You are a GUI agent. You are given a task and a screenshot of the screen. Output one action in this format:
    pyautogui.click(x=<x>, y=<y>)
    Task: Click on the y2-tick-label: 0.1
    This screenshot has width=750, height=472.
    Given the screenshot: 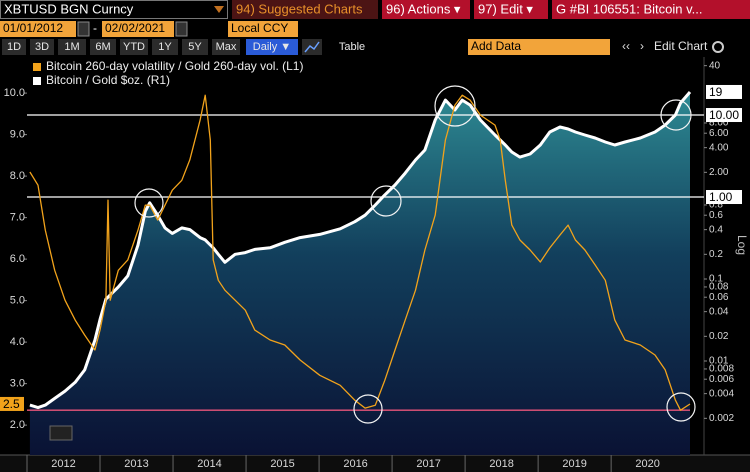 What is the action you would take?
    pyautogui.click(x=716, y=279)
    